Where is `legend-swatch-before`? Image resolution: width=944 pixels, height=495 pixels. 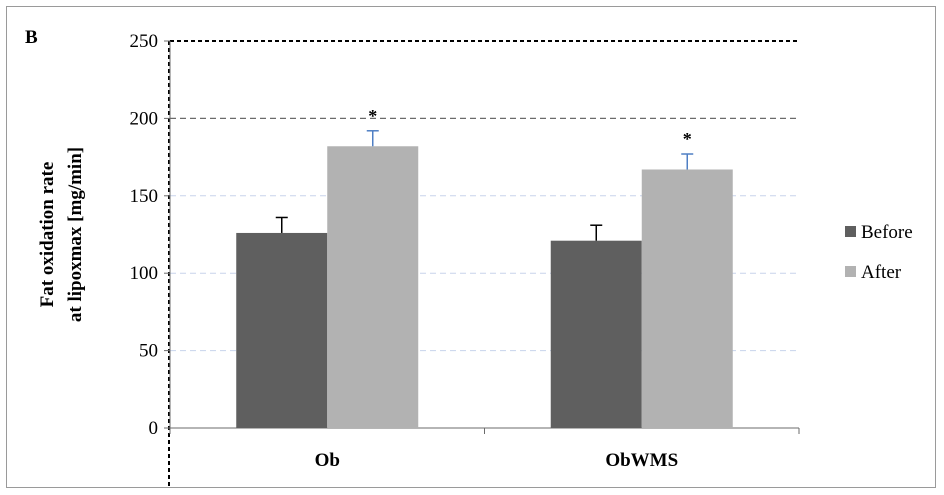
legend-swatch-before is located at coordinates (850, 231).